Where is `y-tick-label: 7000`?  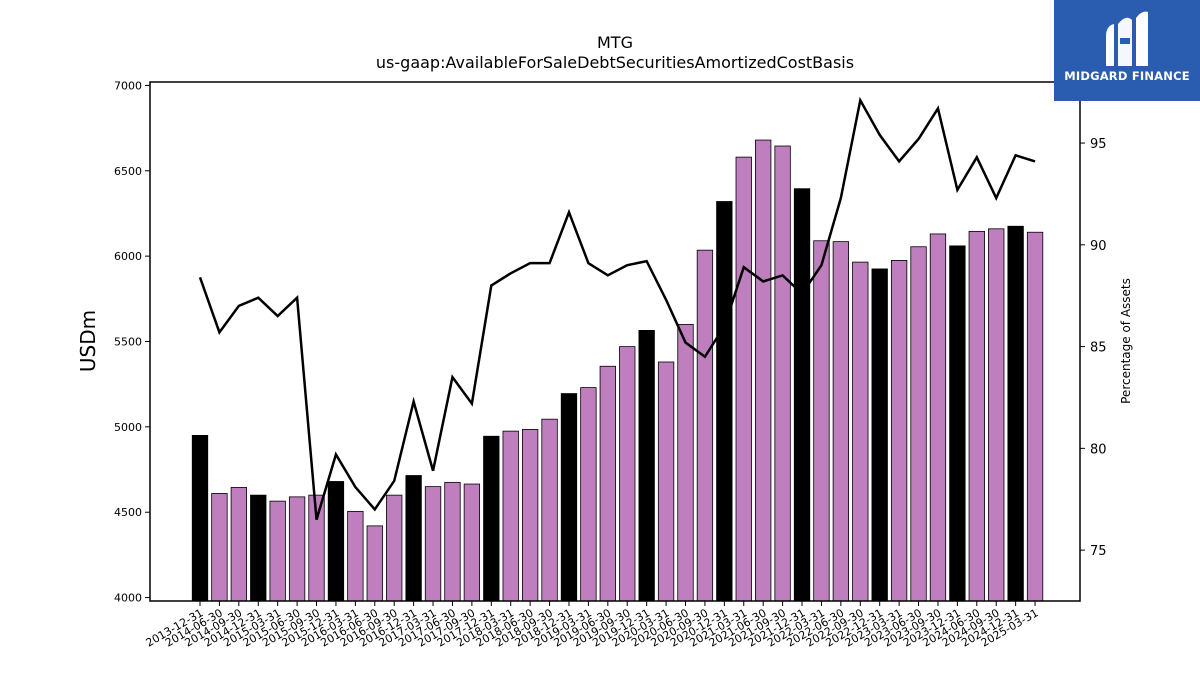
y-tick-label: 7000 is located at coordinates (128, 85).